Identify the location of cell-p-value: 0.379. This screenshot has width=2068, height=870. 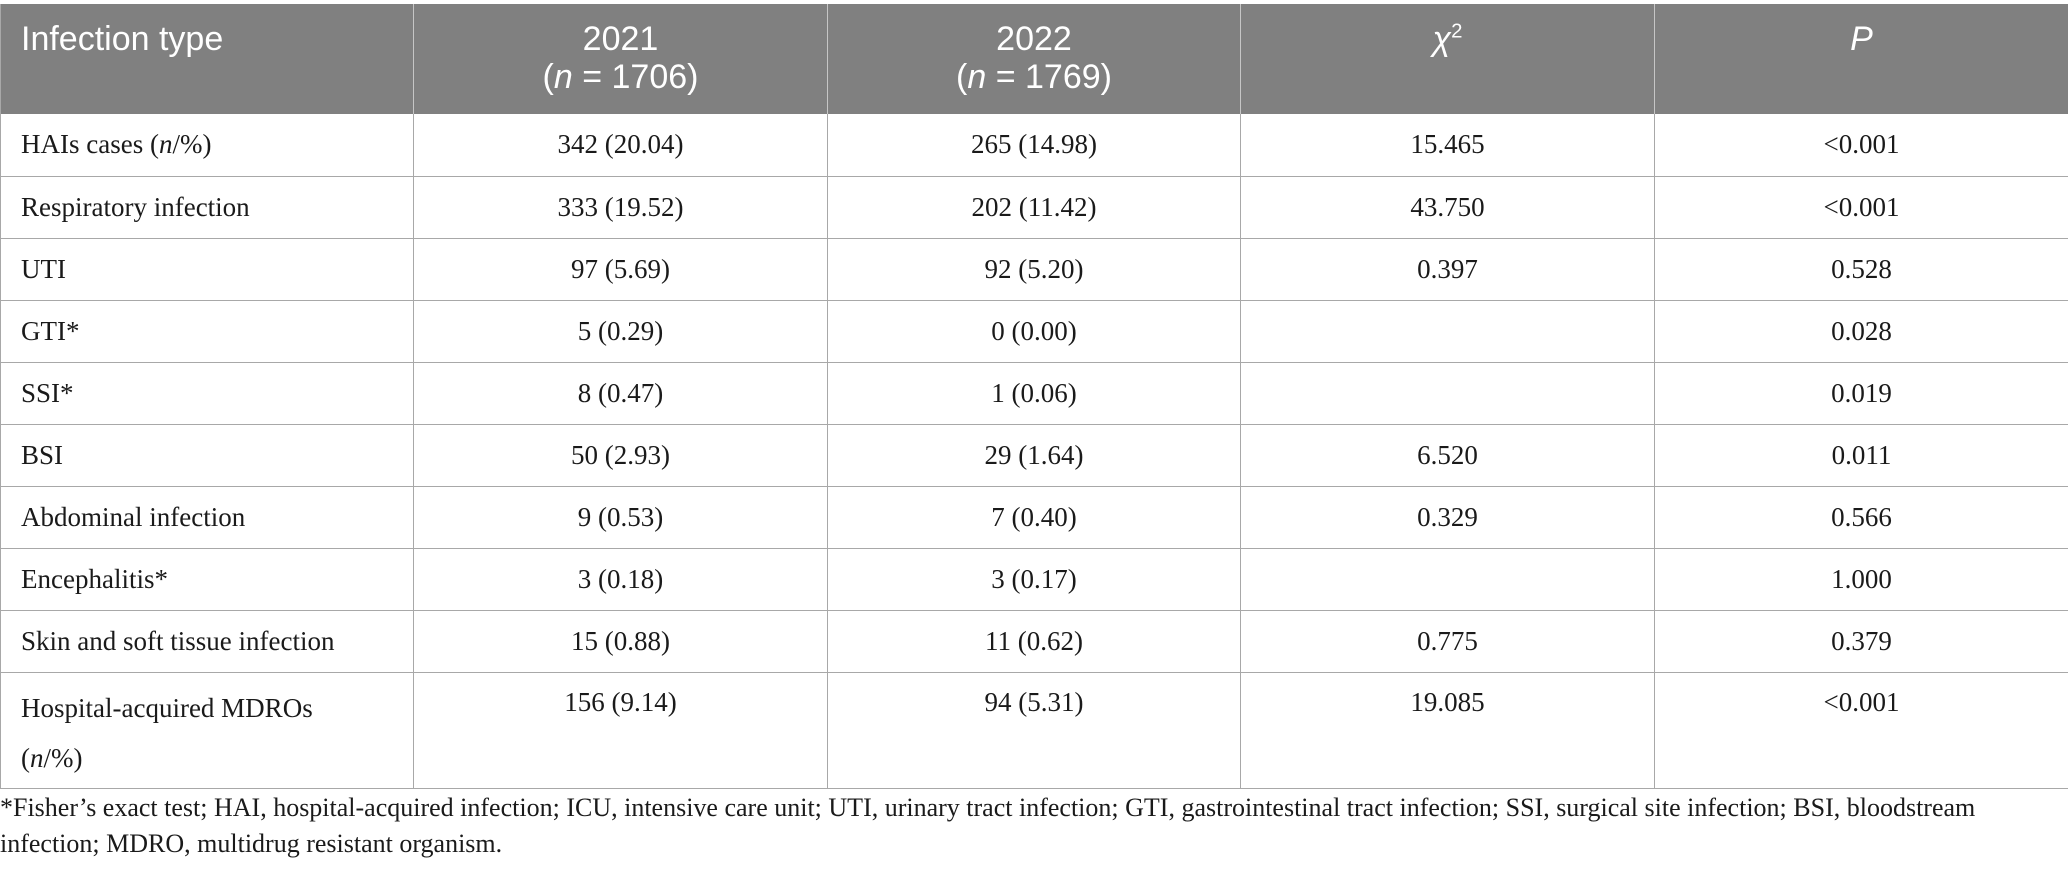
(1861, 641).